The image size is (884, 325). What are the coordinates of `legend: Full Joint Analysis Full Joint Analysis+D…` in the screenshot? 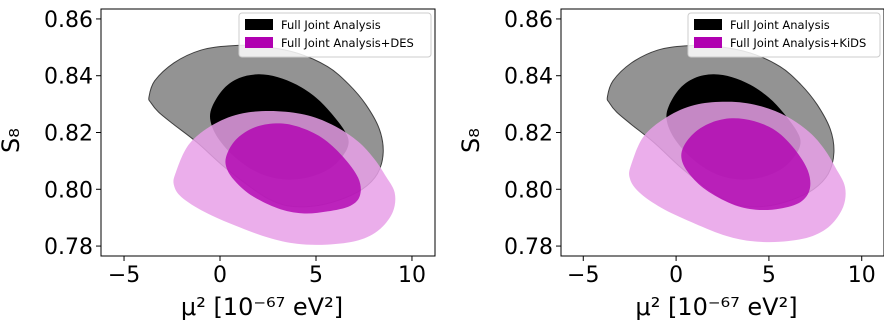 It's located at (335, 35).